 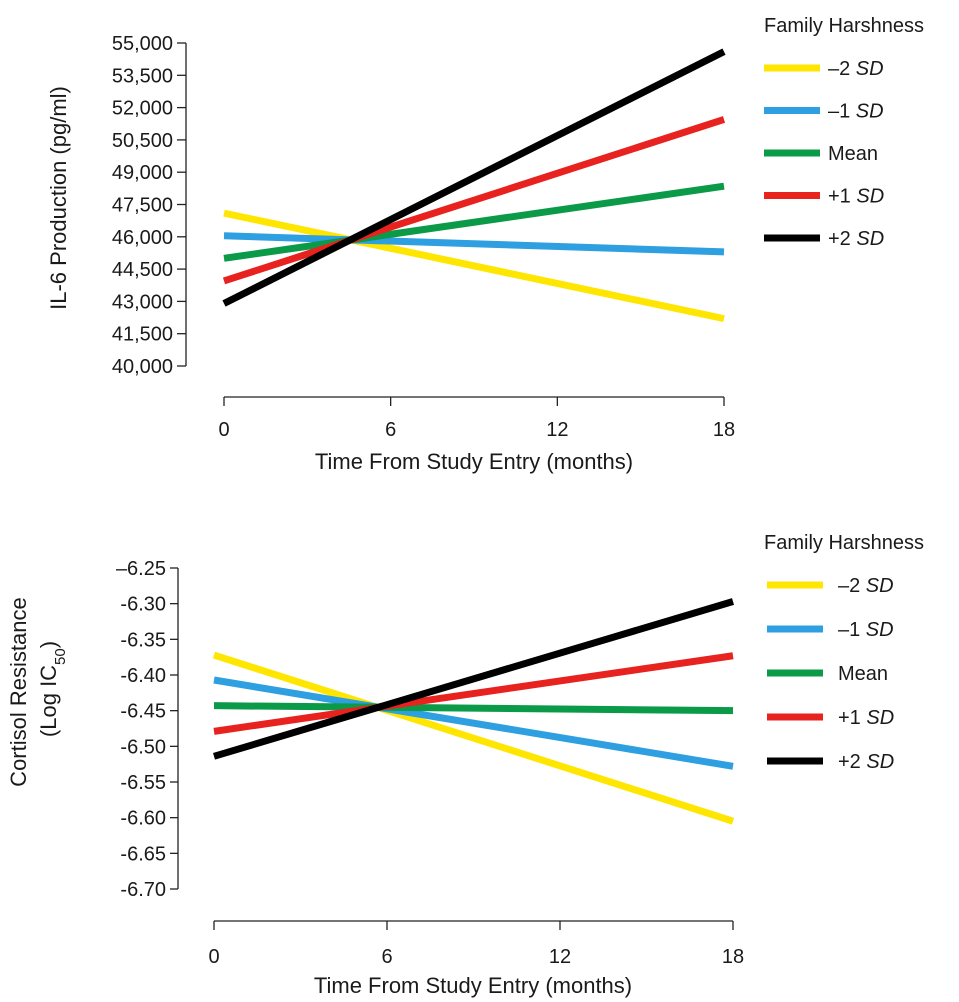 I want to click on y-tick-label: -6.35, so click(x=143, y=640).